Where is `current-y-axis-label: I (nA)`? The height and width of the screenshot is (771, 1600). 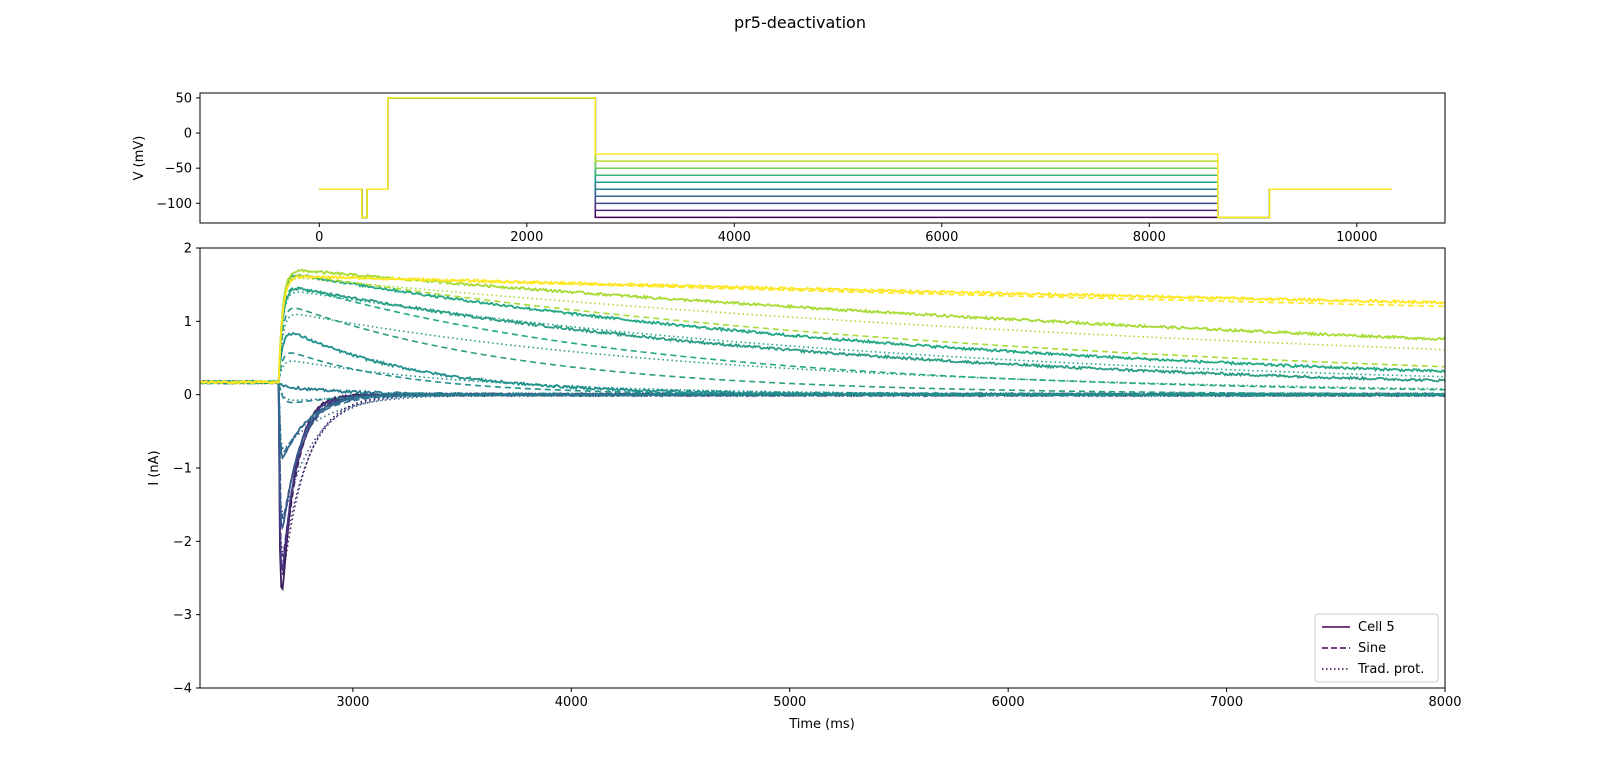 current-y-axis-label: I (nA) is located at coordinates (154, 467).